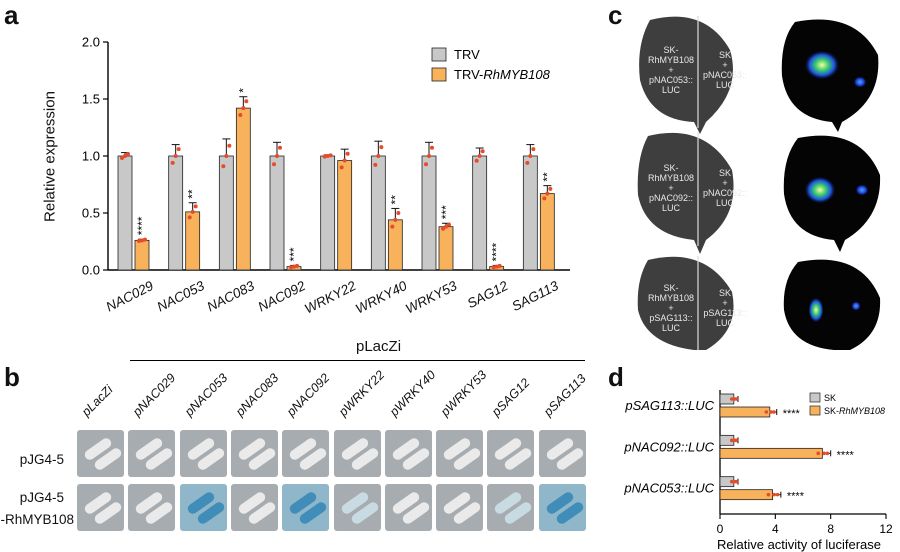 This screenshot has height=552, width=900. Describe the element at coordinates (616, 377) in the screenshot. I see `panel-letter-d: d` at that location.